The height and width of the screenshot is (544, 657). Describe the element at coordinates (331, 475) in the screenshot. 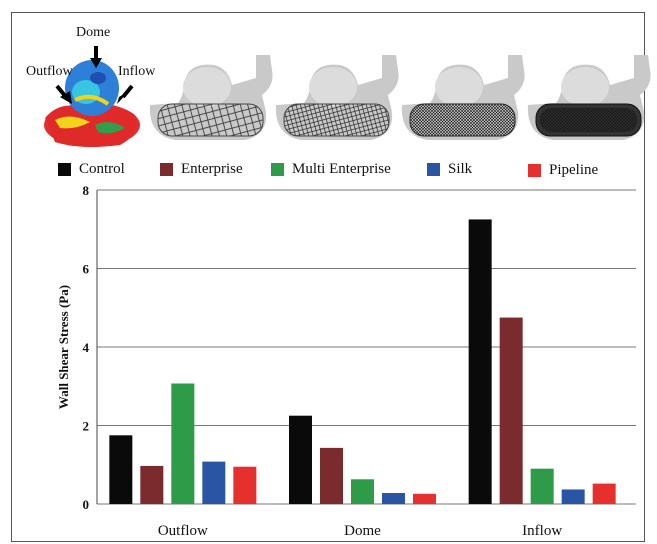

I see `bar-enterprise-dome` at that location.